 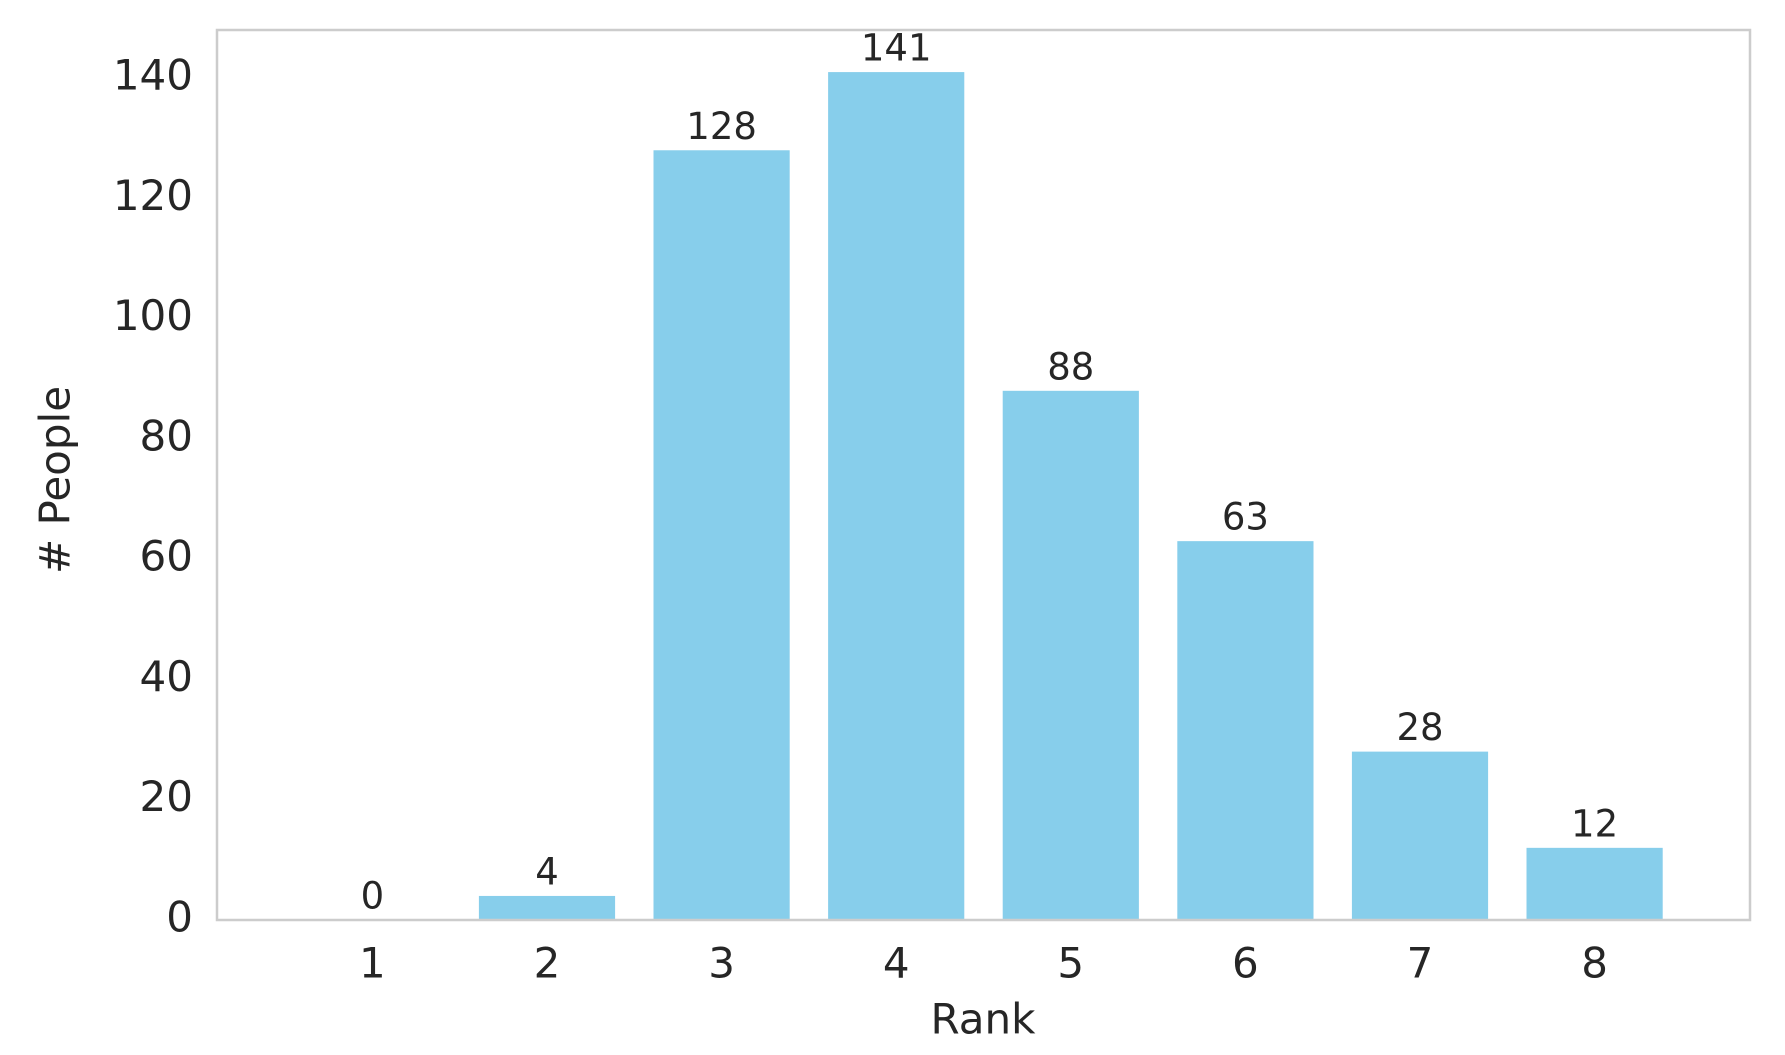 I want to click on y-tick-label: 140, so click(x=153, y=75).